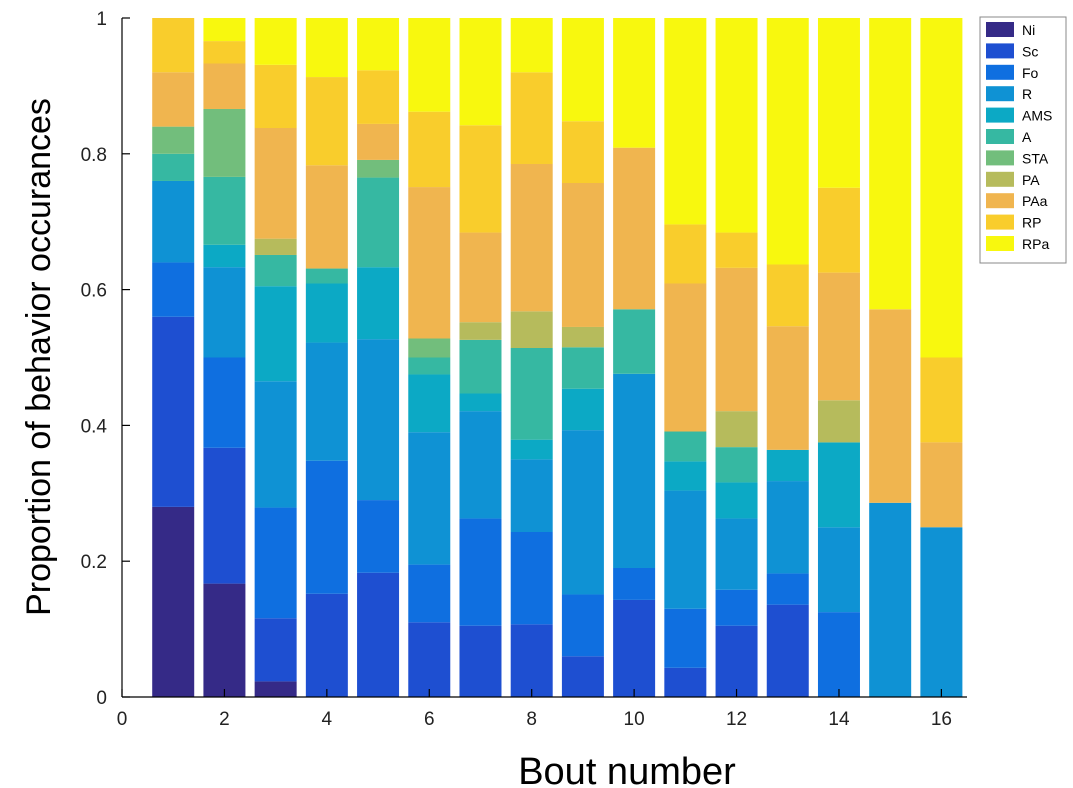 The image size is (1073, 788). Describe the element at coordinates (94, 562) in the screenshot. I see `y-tick-label-1: 0.2` at that location.